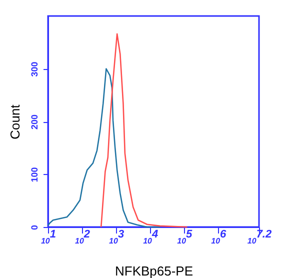 The height and width of the screenshot is (278, 281). Describe the element at coordinates (35, 69) in the screenshot. I see `y-tick-label: 300` at that location.